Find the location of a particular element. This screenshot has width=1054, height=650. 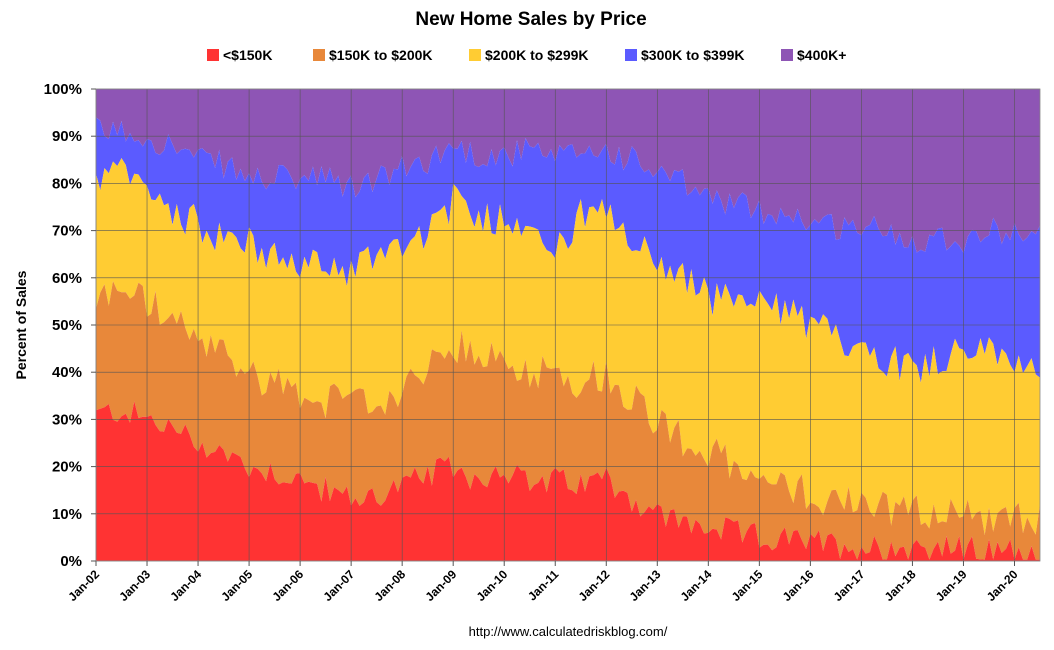

y-axis: 0% 10% 20% 30% 40% 50% 60% 70% 80% 90% 100% is located at coordinates (70, 325).